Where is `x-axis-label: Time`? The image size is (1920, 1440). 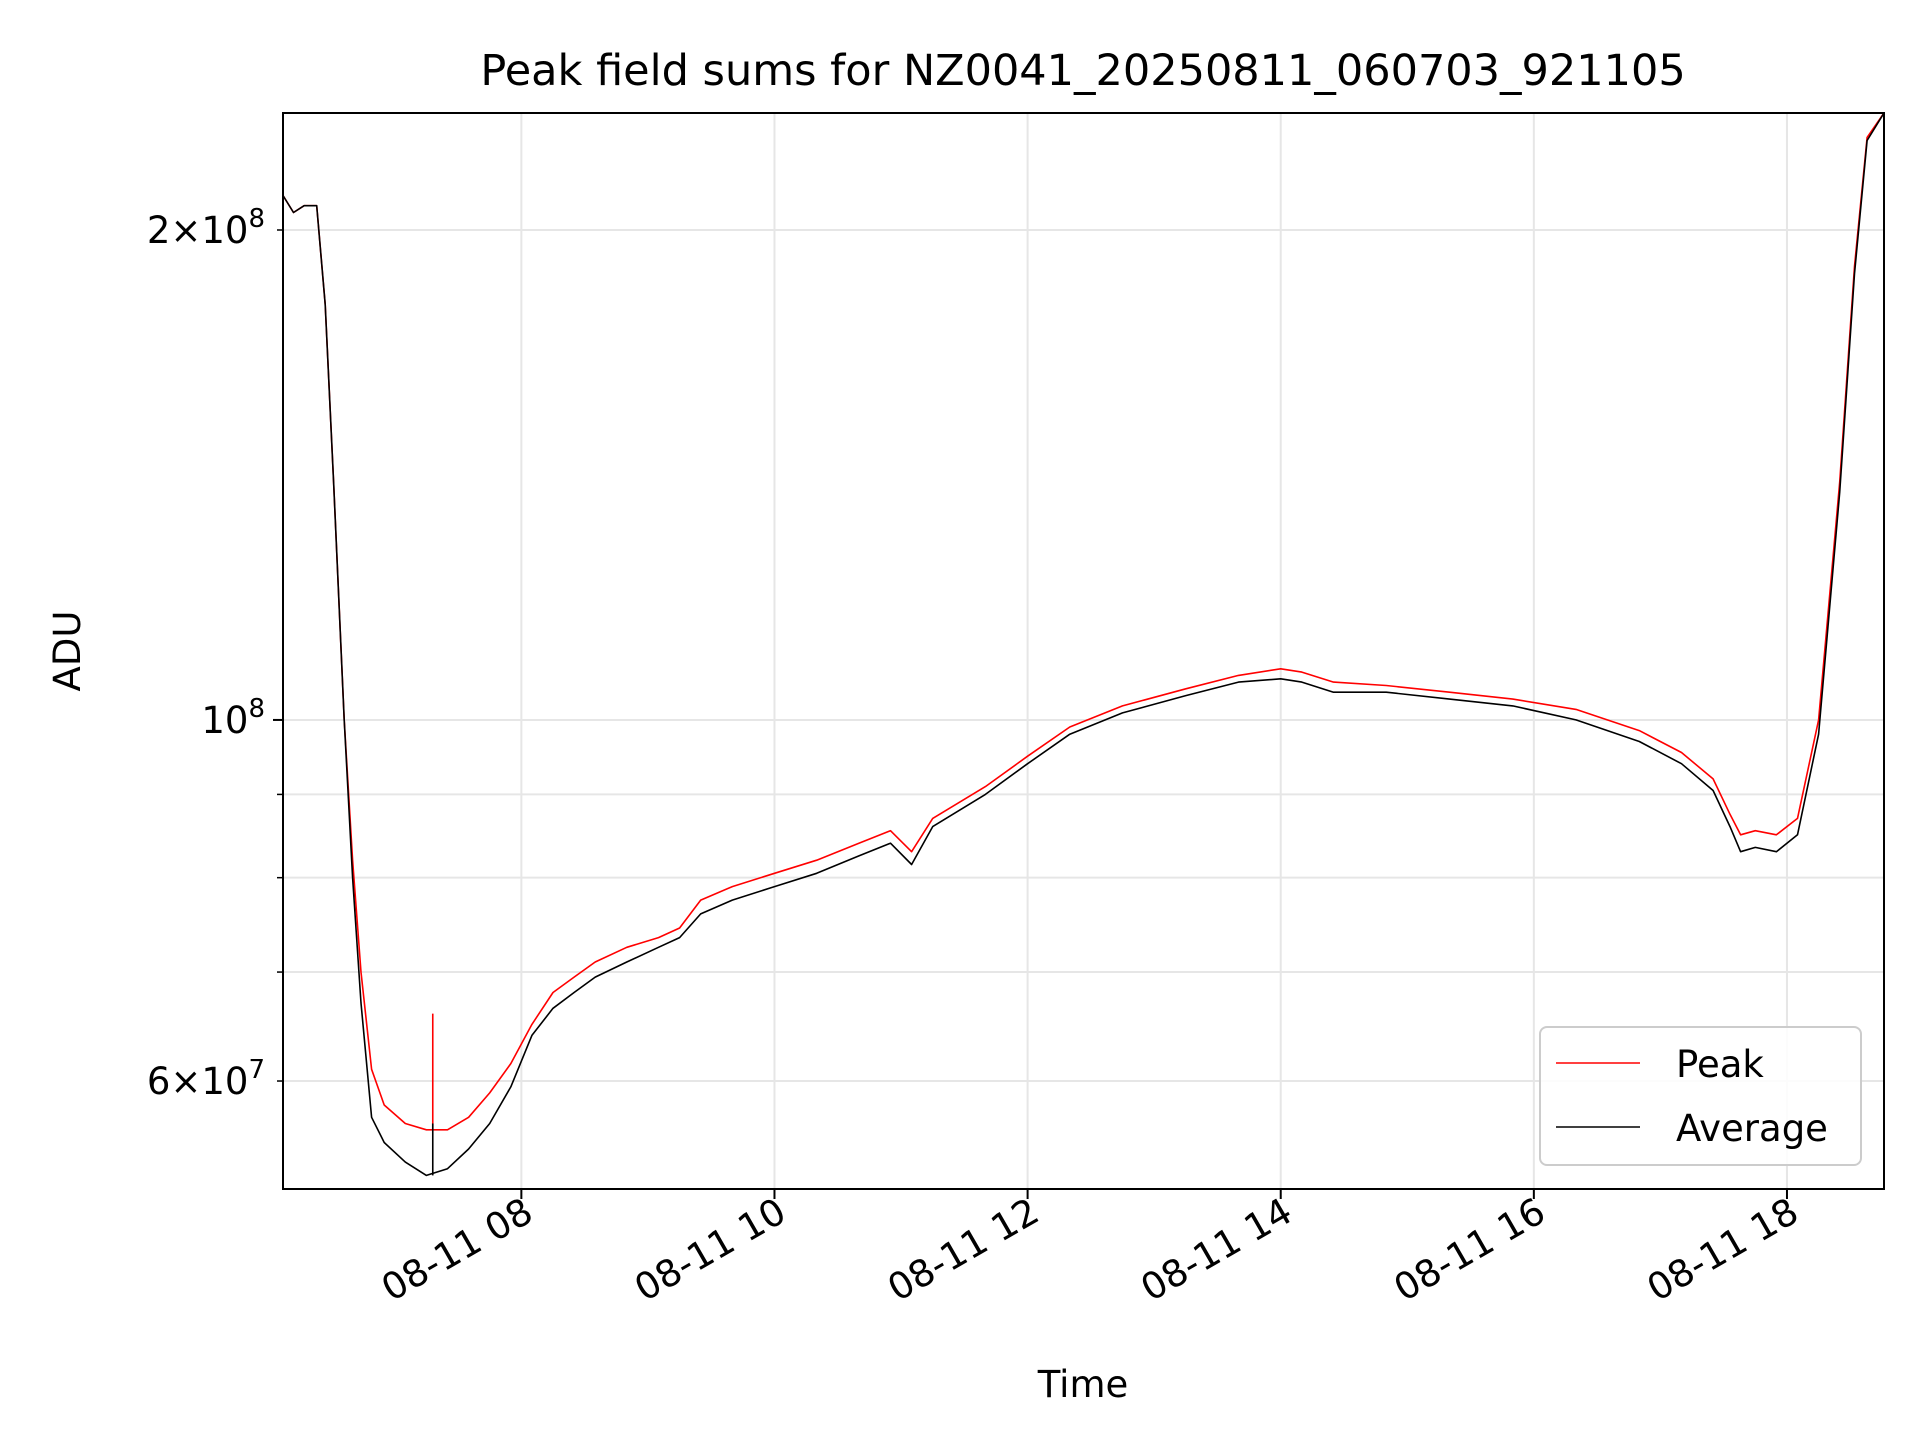
x-axis-label: Time is located at coordinates (1083, 1384).